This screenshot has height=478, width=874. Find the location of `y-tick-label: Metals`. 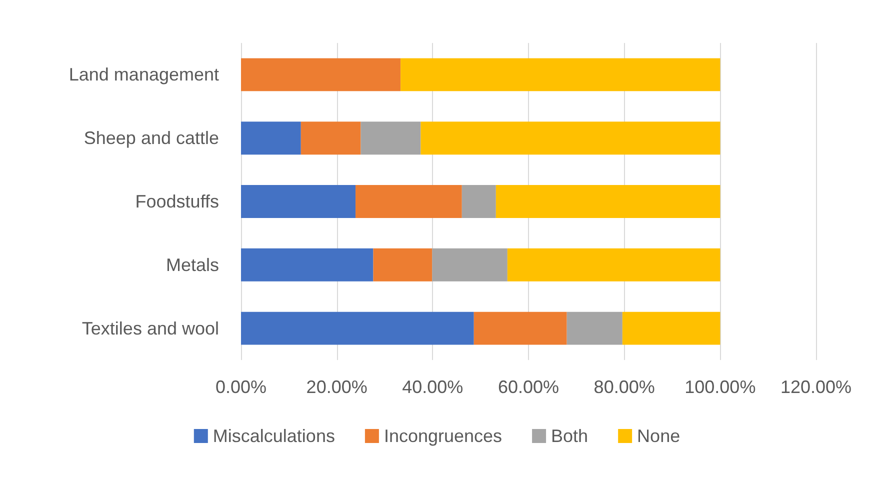

y-tick-label: Metals is located at coordinates (192, 264).